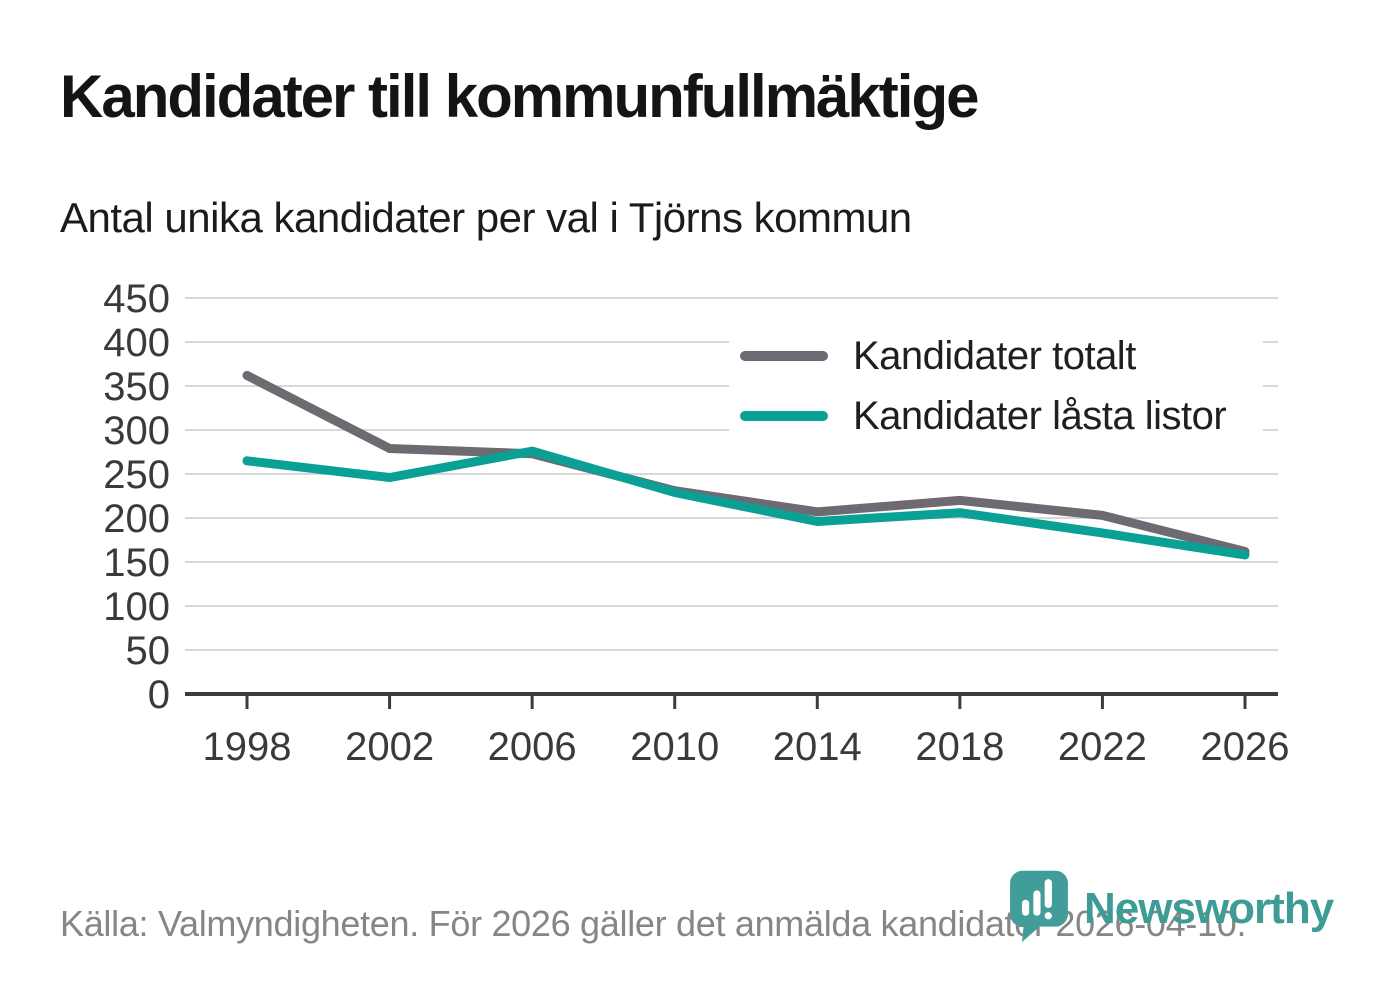 This screenshot has height=999, width=1382. I want to click on y-tick-label-0: 0, so click(159, 695).